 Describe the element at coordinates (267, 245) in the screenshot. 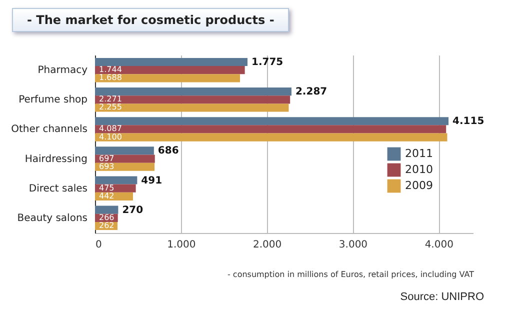

I see `x-tick-label: 2.000` at that location.